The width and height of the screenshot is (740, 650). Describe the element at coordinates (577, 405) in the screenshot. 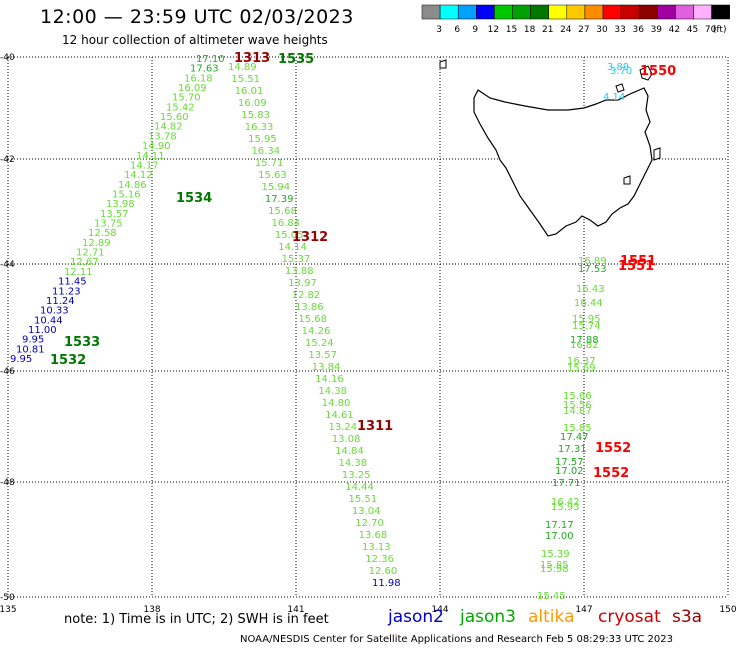

I see `wave-height-value: 15.56` at that location.